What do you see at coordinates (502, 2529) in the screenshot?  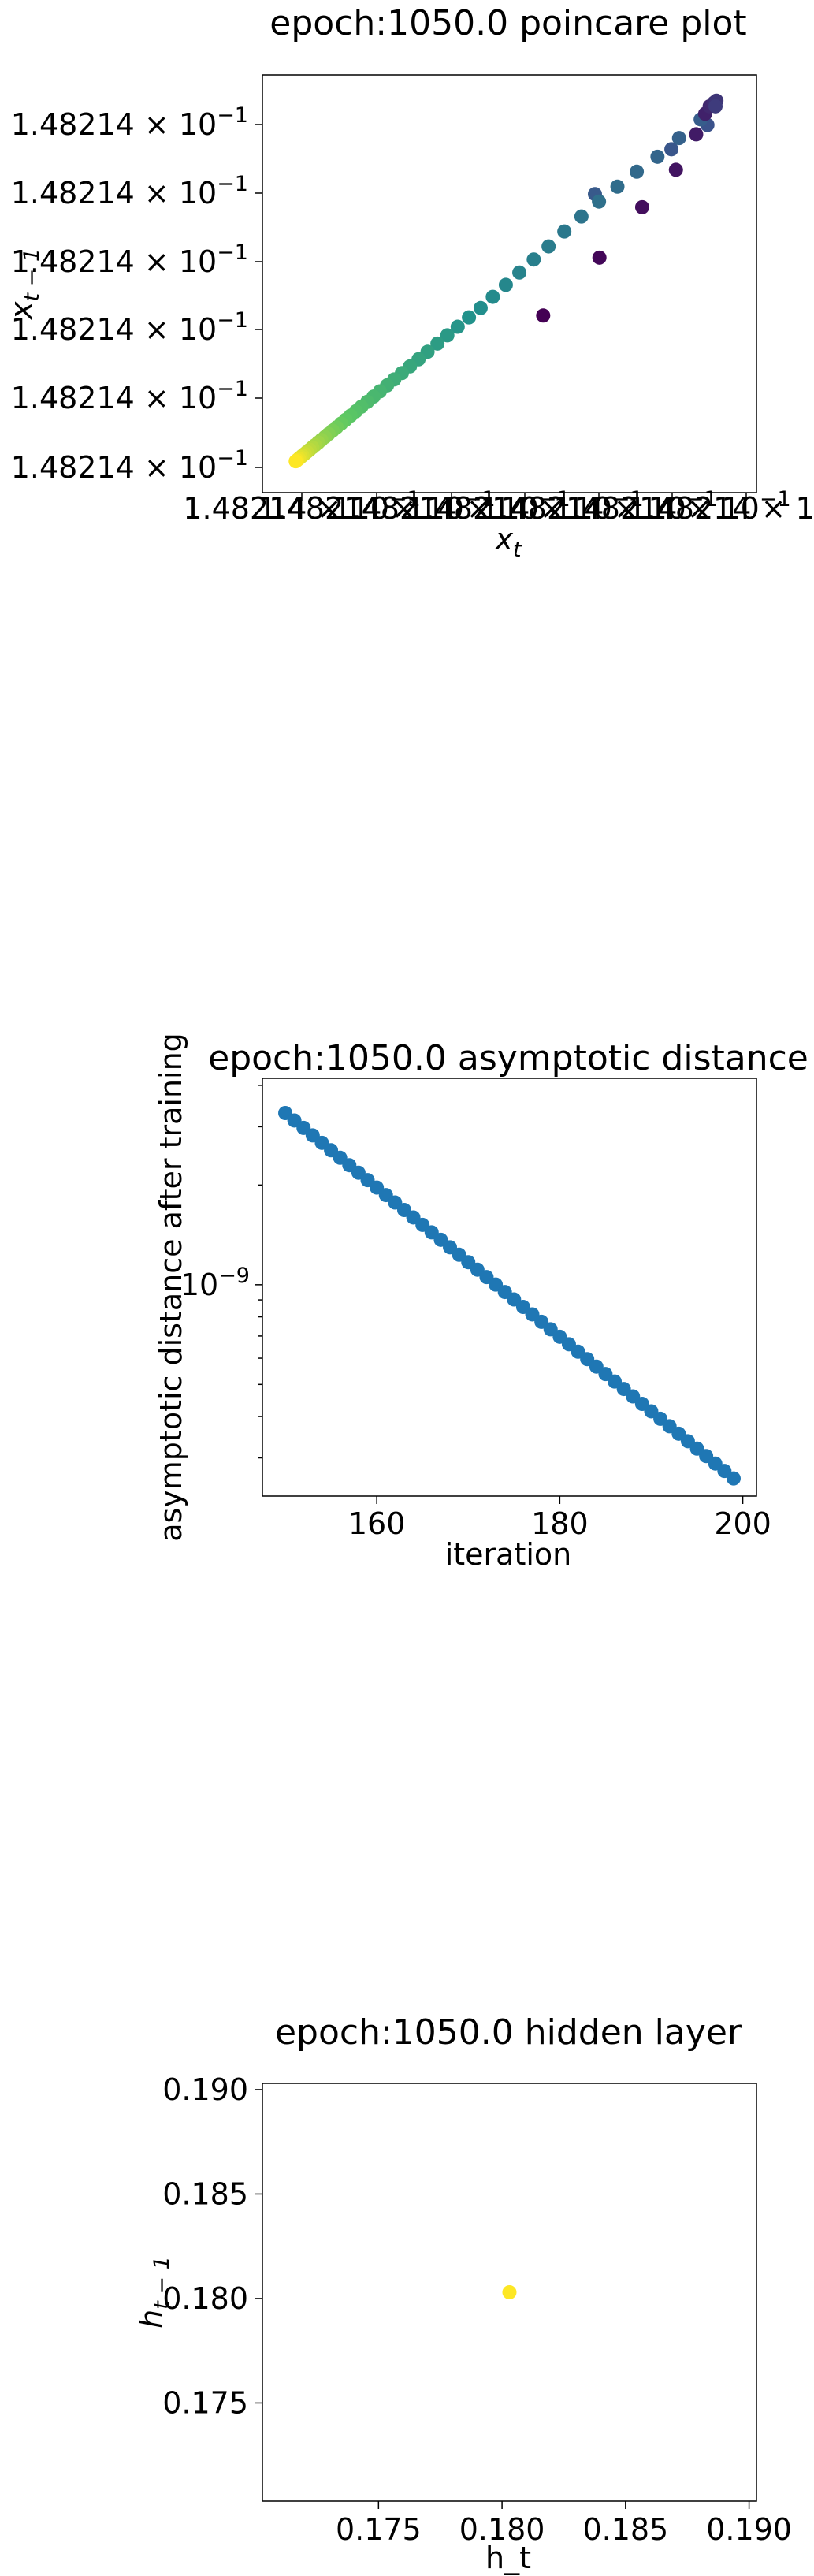 I see `x-tick-label: 0.180` at bounding box center [502, 2529].